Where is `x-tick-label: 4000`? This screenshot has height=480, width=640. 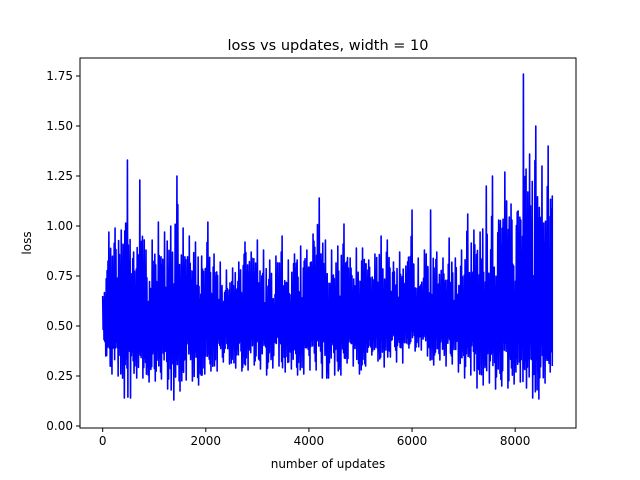
x-tick-label: 4000 is located at coordinates (309, 441).